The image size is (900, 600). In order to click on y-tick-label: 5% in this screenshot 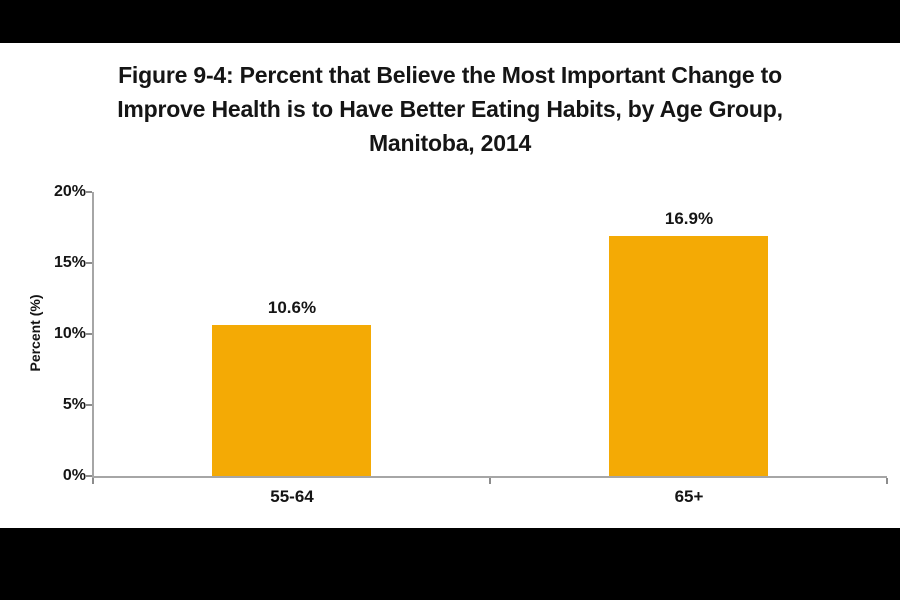, I will do `click(74, 404)`.